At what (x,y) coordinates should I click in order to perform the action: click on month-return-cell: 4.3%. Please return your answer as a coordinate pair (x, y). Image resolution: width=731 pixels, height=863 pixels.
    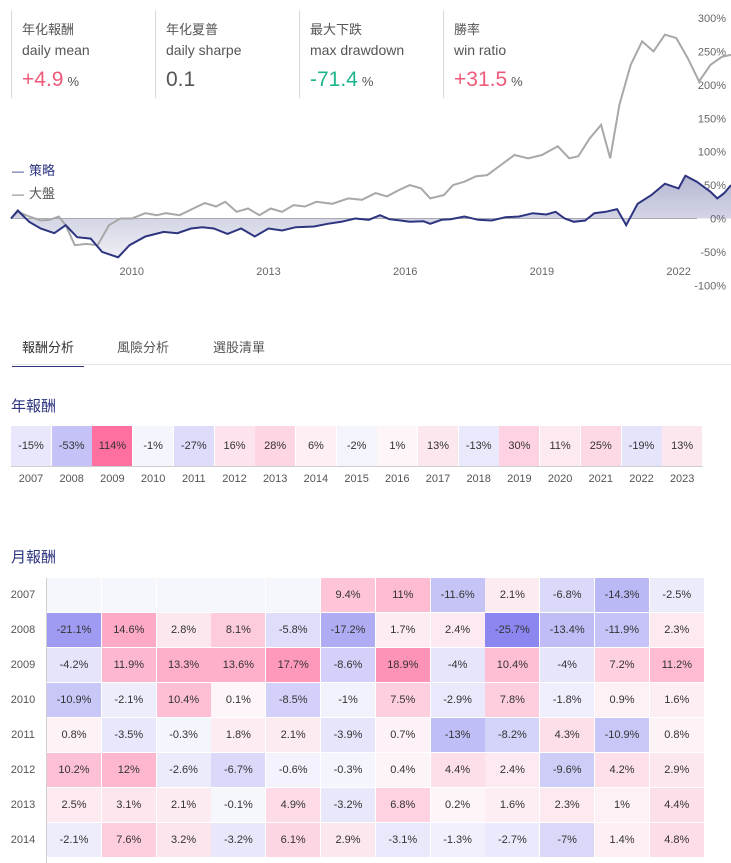
    Looking at the image, I should click on (567, 735).